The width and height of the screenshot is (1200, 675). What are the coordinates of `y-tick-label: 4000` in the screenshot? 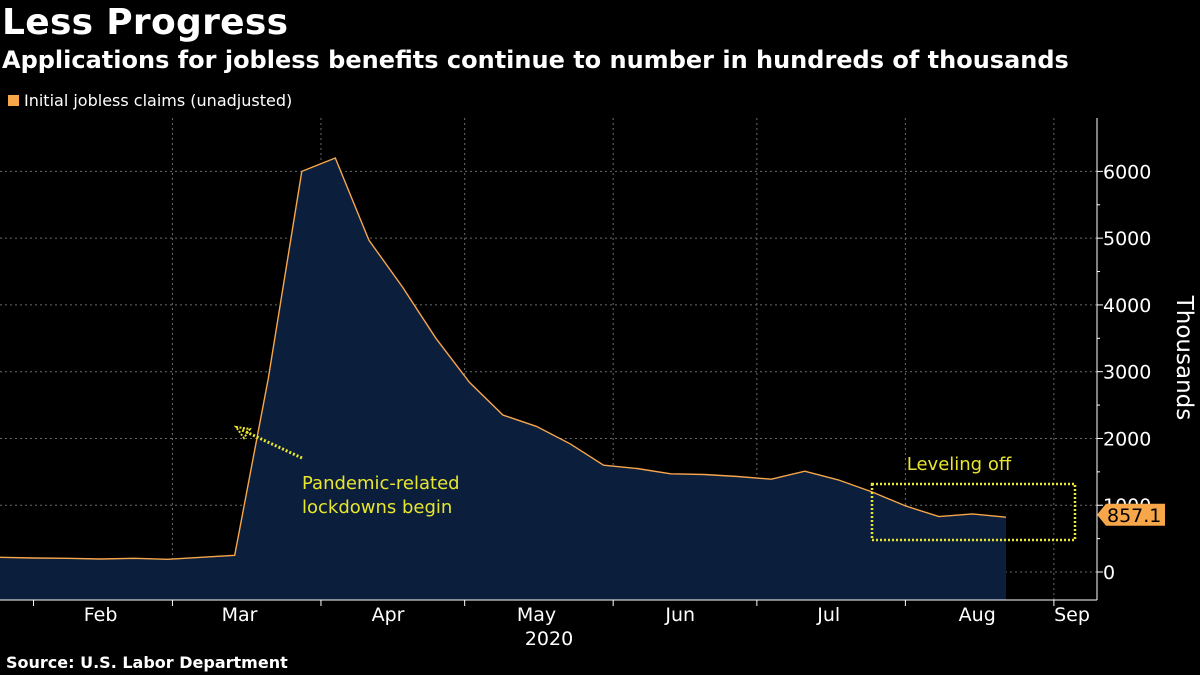 It's located at (1127, 306).